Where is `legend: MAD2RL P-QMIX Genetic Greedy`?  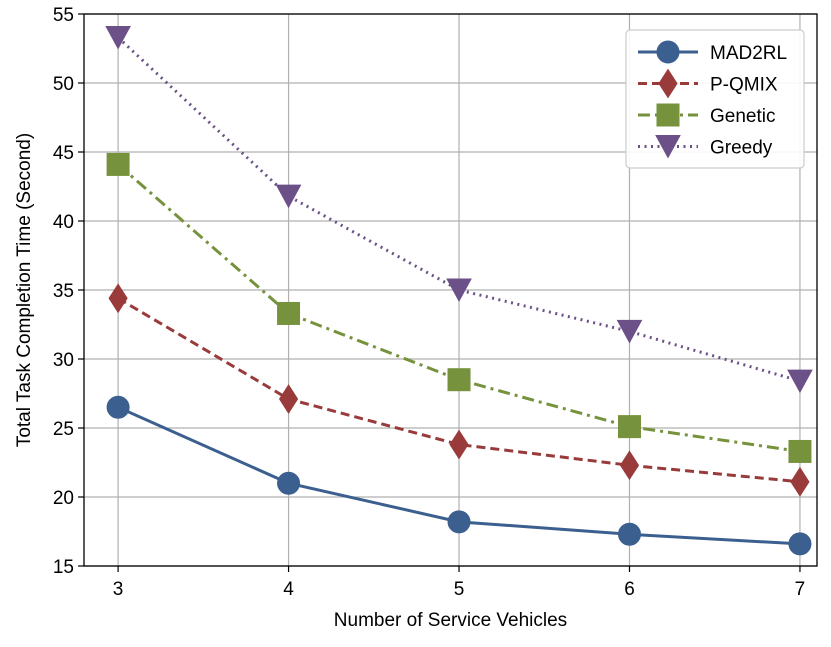 legend: MAD2RL P-QMIX Genetic Greedy is located at coordinates (715, 99).